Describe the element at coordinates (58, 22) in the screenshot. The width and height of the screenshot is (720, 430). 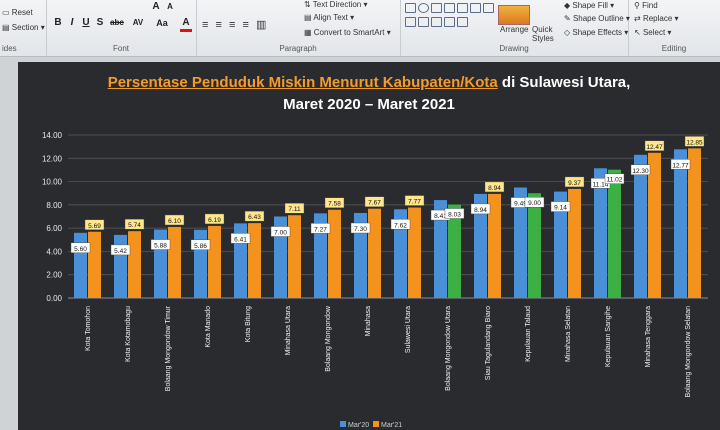
I see `bold-button: B` at that location.